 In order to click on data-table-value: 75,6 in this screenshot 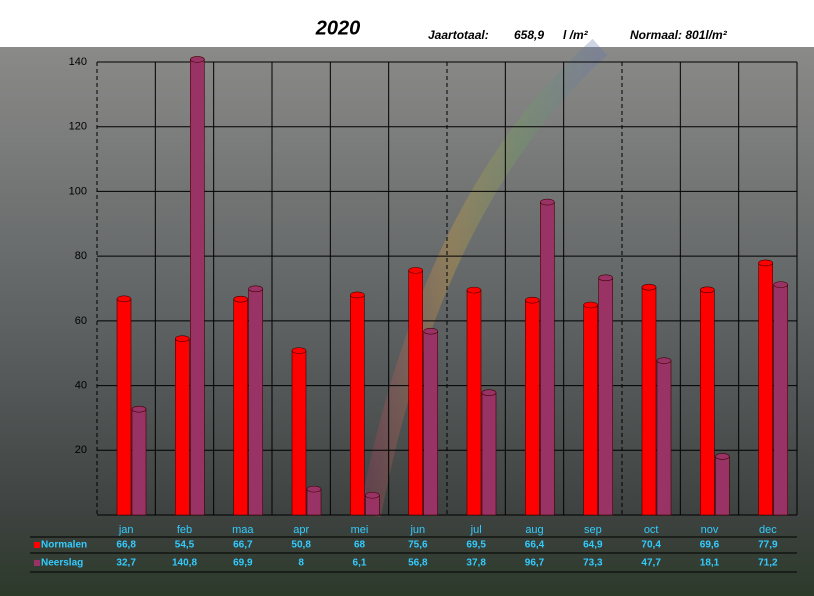, I will do `click(418, 545)`.